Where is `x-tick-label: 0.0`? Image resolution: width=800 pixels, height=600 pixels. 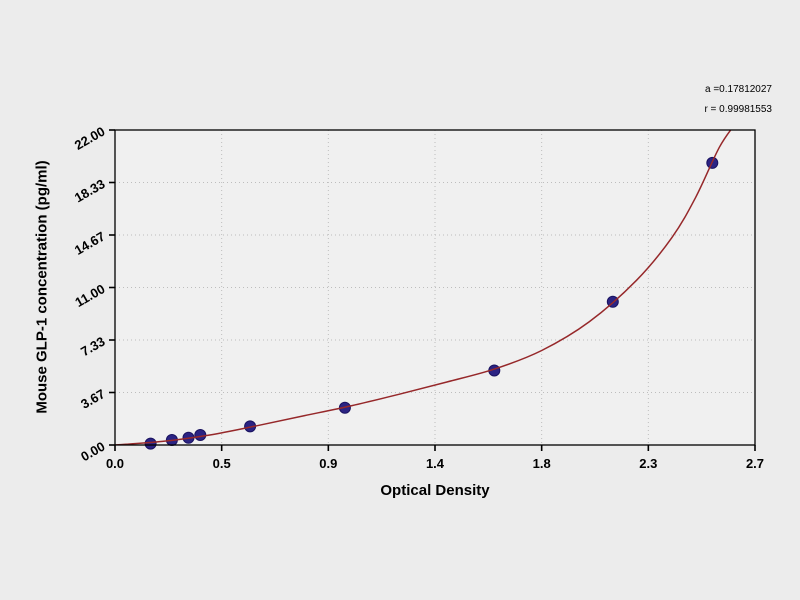
x-tick-label: 0.0 is located at coordinates (115, 463).